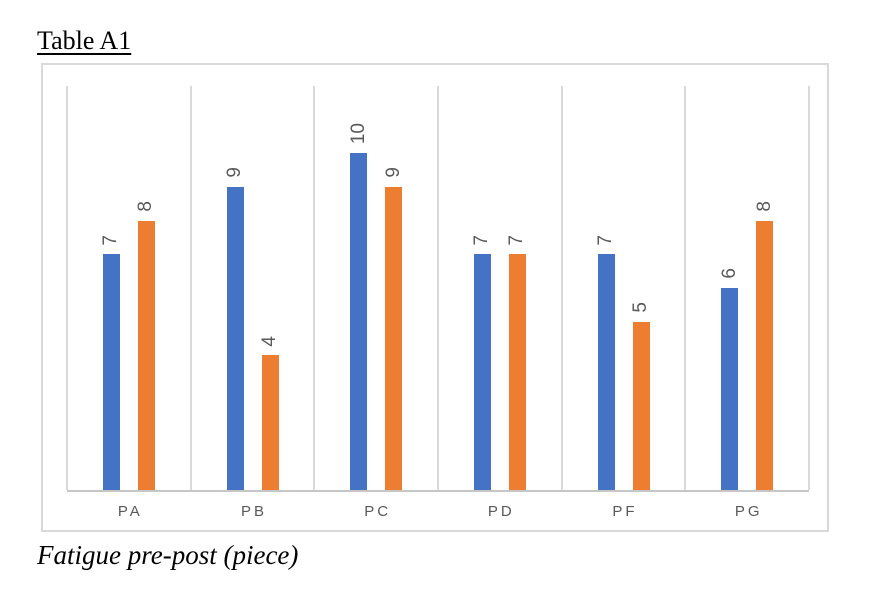 Image resolution: width=894 pixels, height=608 pixels. Describe the element at coordinates (269, 341) in the screenshot. I see `bar-value-label: 4` at that location.